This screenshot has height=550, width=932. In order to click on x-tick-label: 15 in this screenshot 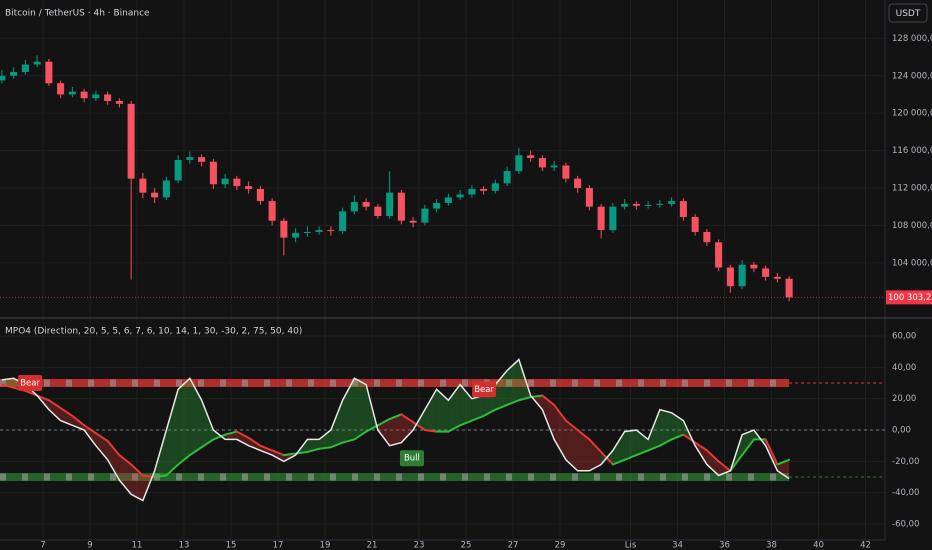, I will do `click(231, 545)`.